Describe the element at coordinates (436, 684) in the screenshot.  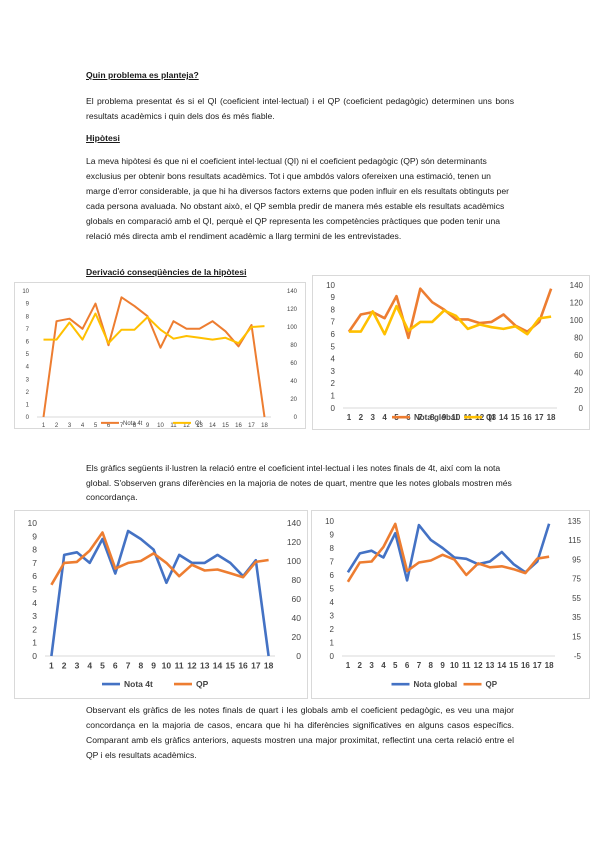
I see `legend-label: Nota global` at that location.